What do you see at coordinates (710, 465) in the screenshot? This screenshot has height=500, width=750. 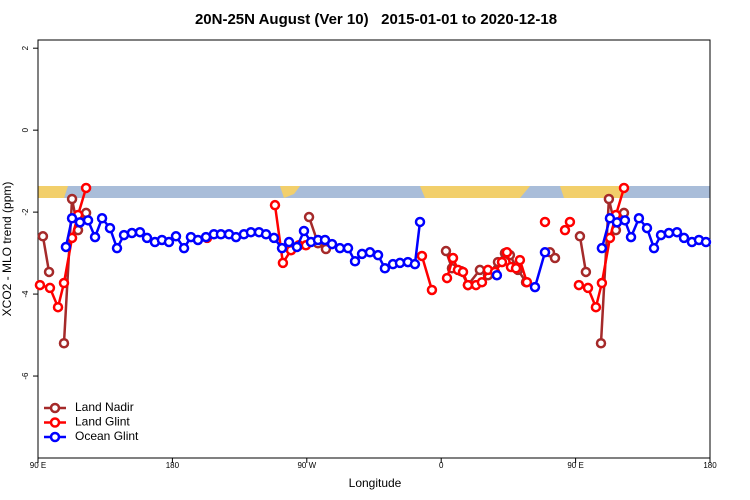 I see `x-tick-label: 180` at bounding box center [710, 465].